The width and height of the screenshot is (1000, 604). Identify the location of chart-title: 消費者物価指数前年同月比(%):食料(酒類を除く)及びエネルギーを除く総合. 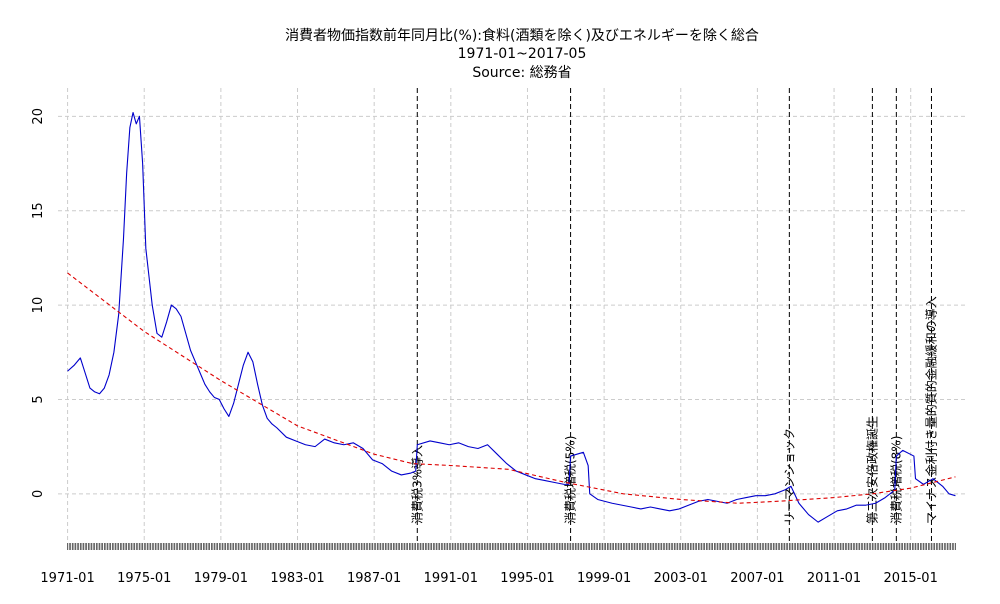
(522, 35).